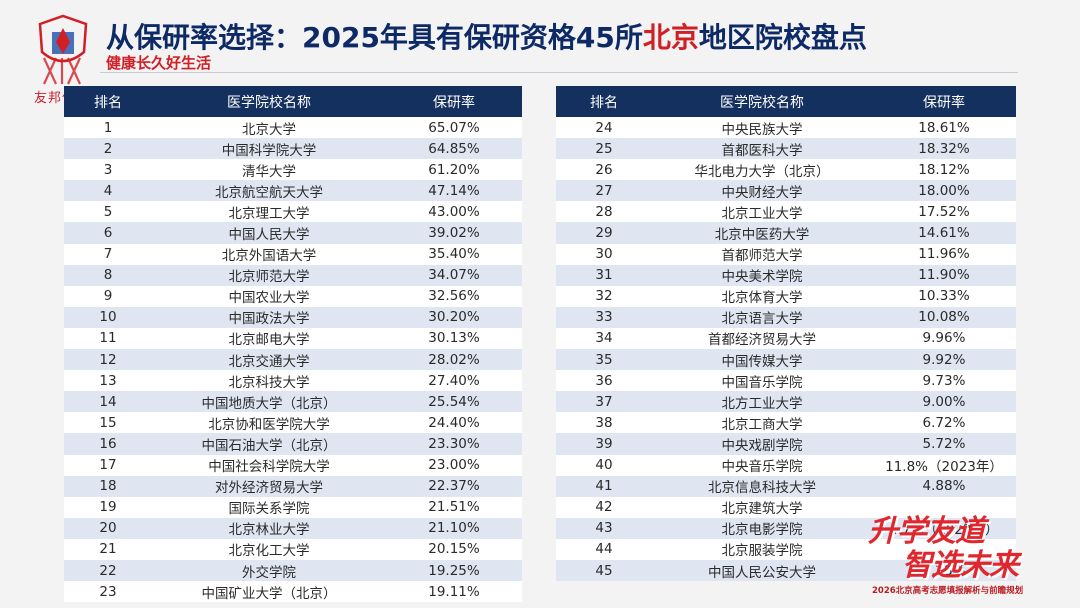  Describe the element at coordinates (108, 507) in the screenshot. I see `rank-cell: 19` at that location.